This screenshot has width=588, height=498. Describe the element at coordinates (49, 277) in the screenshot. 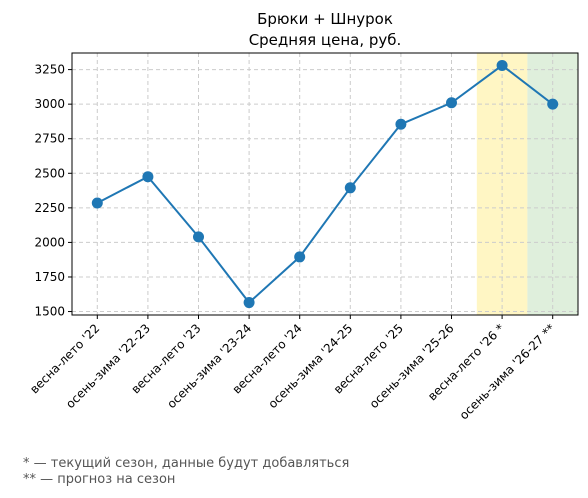

I see `y-tick-label-2: 1750` at that location.